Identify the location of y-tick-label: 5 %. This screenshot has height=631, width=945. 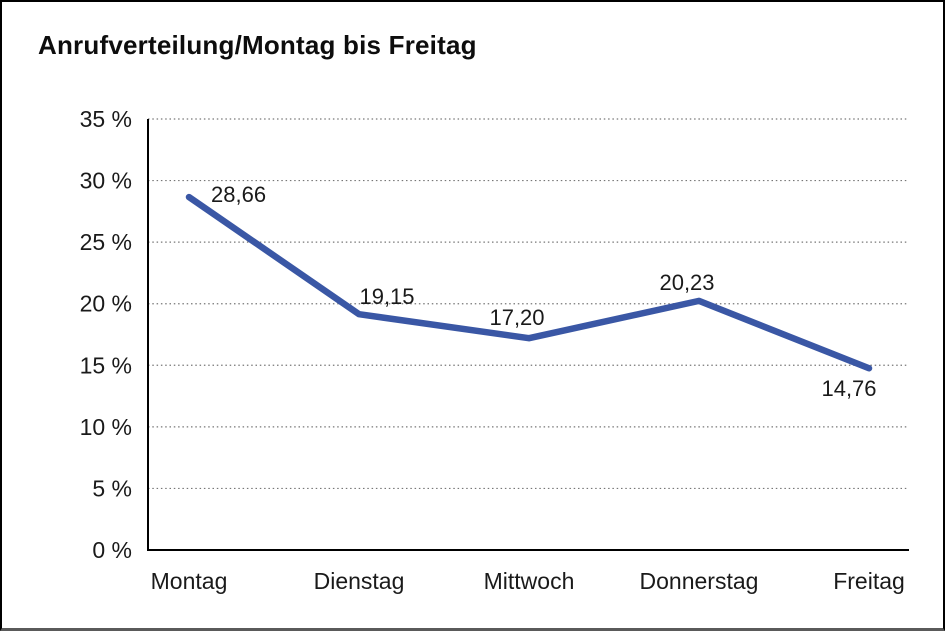
(112, 488).